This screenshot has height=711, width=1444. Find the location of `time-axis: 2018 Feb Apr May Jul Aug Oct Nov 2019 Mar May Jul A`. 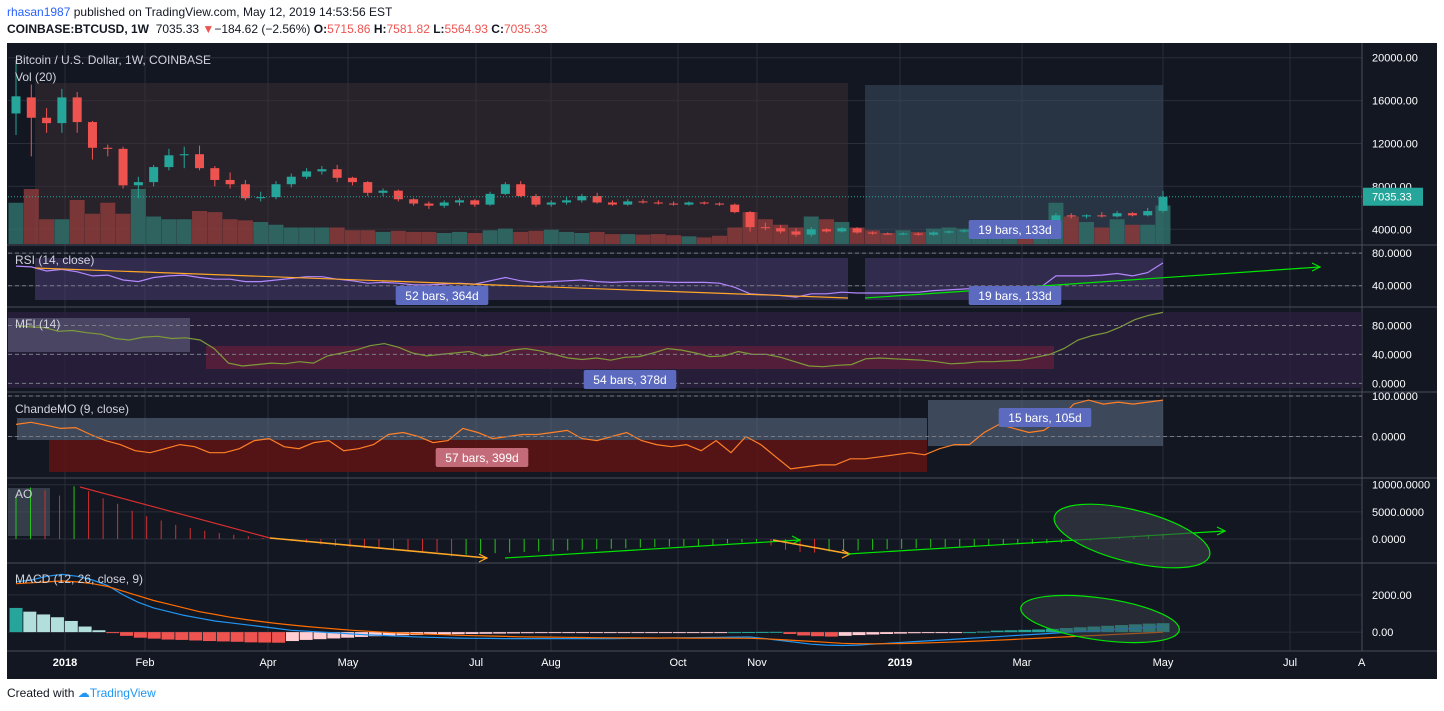

time-axis: 2018 Feb Apr May Jul Aug Oct Nov 2019 Mar May Jul A is located at coordinates (709, 663).